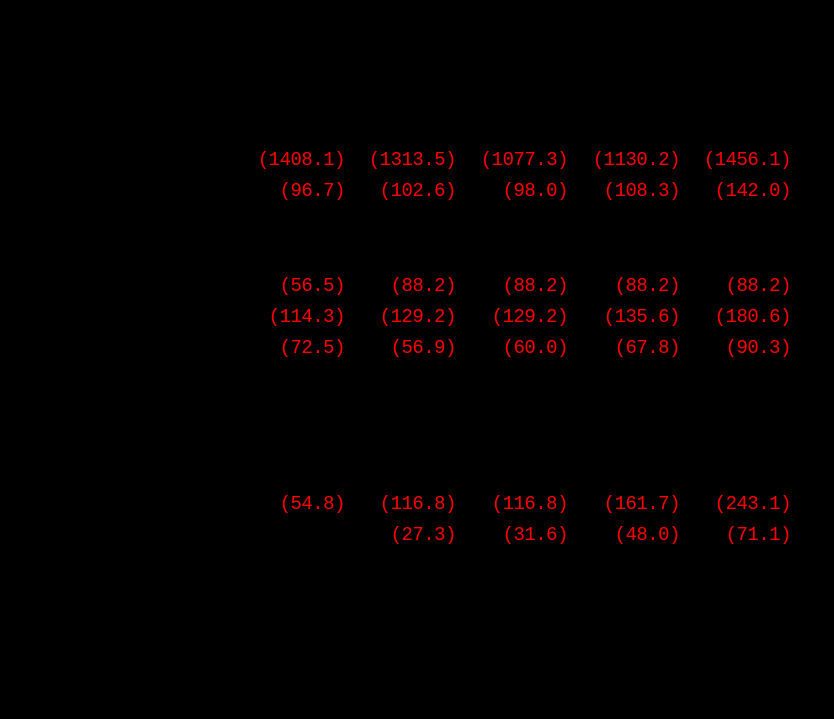 This screenshot has width=834, height=719. What do you see at coordinates (753, 191) in the screenshot?
I see `table-cell: (142.0)` at bounding box center [753, 191].